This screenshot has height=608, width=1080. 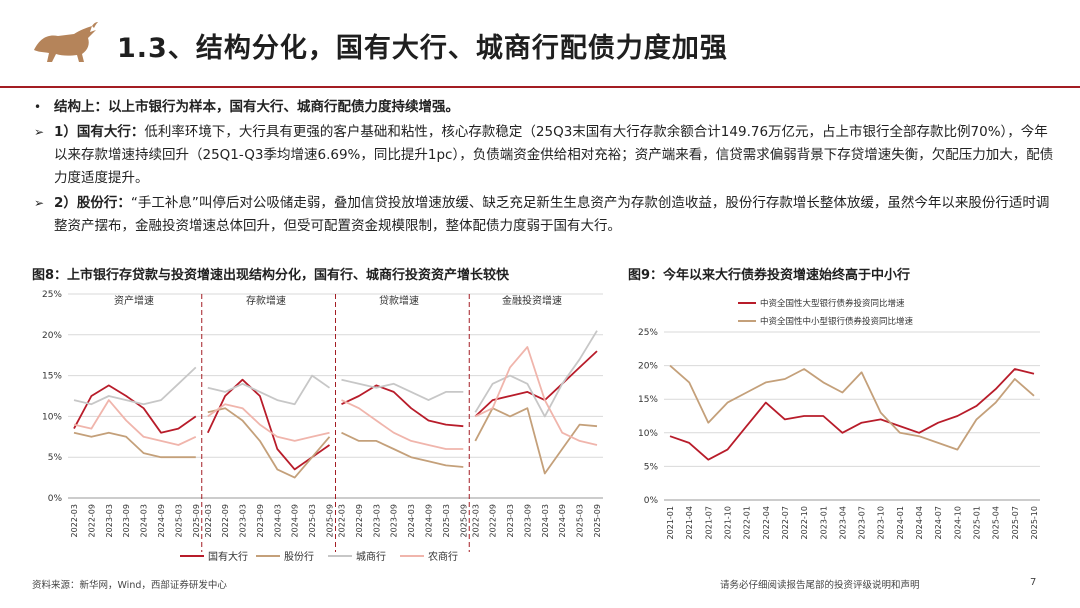 I want to click on bullet-item: • 结构上：以上市银行为样本，国有大行、城商行配债力度持续增强。, so click(x=542, y=107).